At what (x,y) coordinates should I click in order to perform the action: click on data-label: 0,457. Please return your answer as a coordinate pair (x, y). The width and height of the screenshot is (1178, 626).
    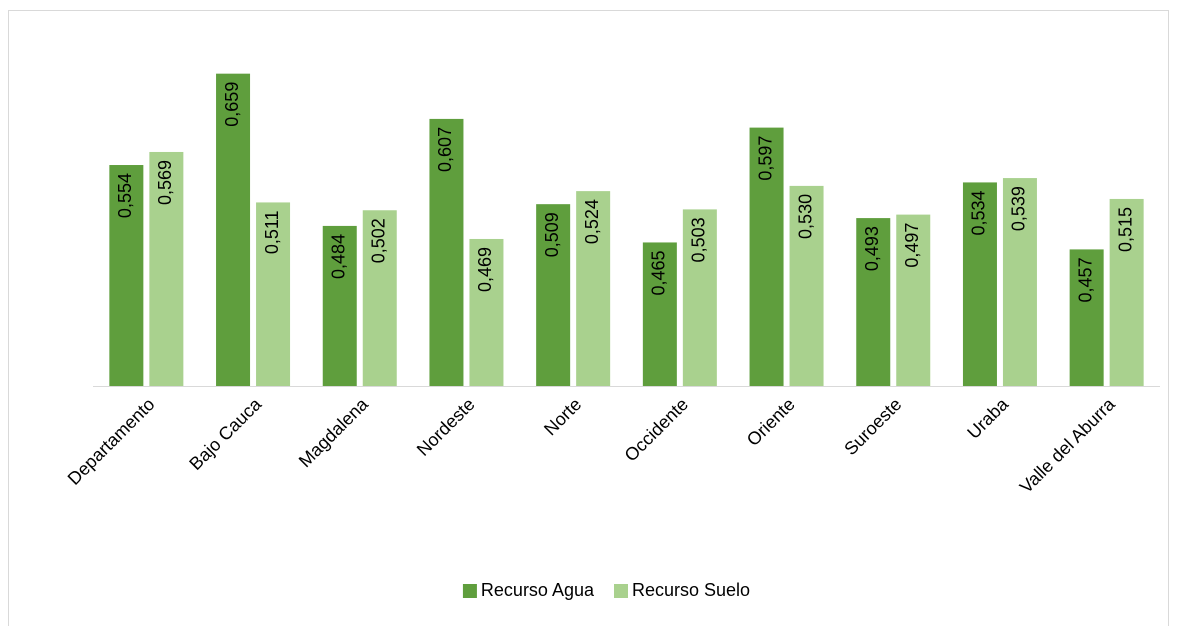
    Looking at the image, I should click on (1085, 279).